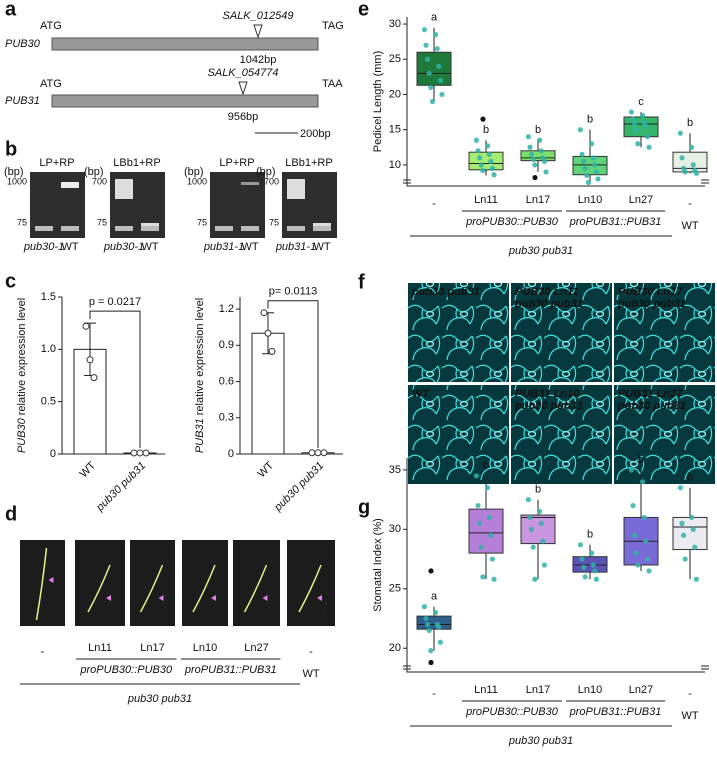 The height and width of the screenshot is (757, 717). Describe the element at coordinates (136, 163) in the screenshot. I see `primer-label: LBb1+RP` at that location.